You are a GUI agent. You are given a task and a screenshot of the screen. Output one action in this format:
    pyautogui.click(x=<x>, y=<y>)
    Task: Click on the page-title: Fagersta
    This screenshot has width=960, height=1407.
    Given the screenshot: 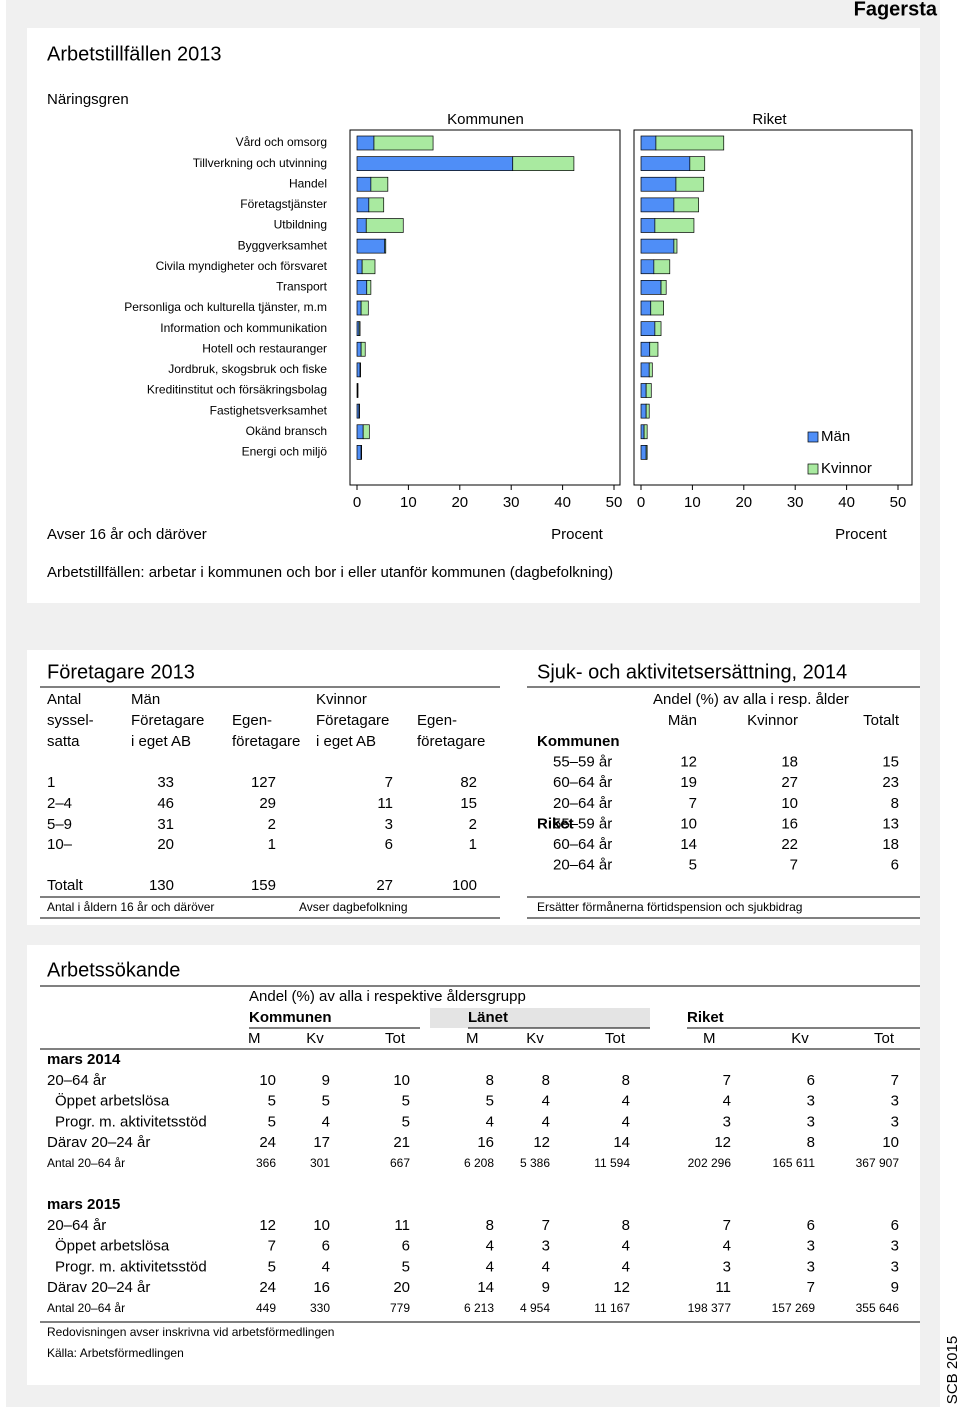 What is the action you would take?
    pyautogui.click(x=896, y=10)
    